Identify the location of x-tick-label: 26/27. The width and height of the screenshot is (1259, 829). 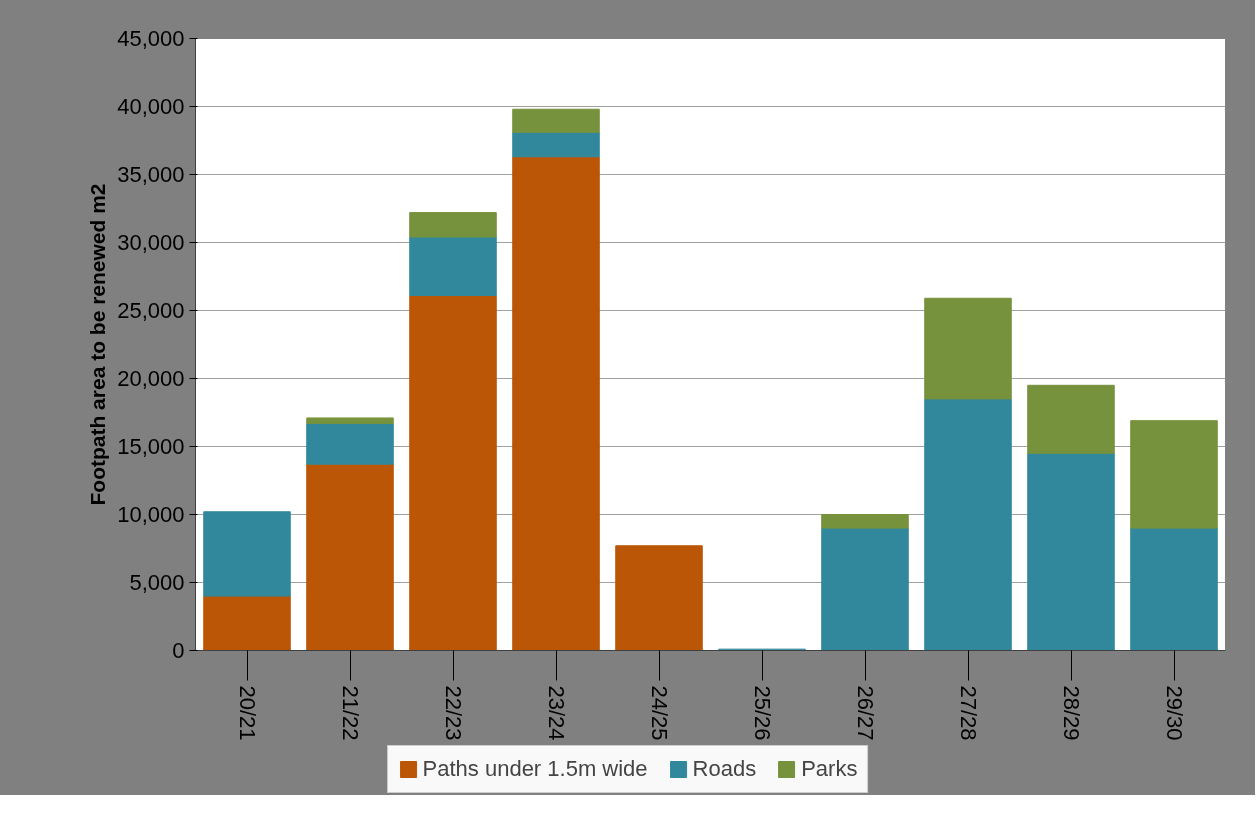
(865, 713).